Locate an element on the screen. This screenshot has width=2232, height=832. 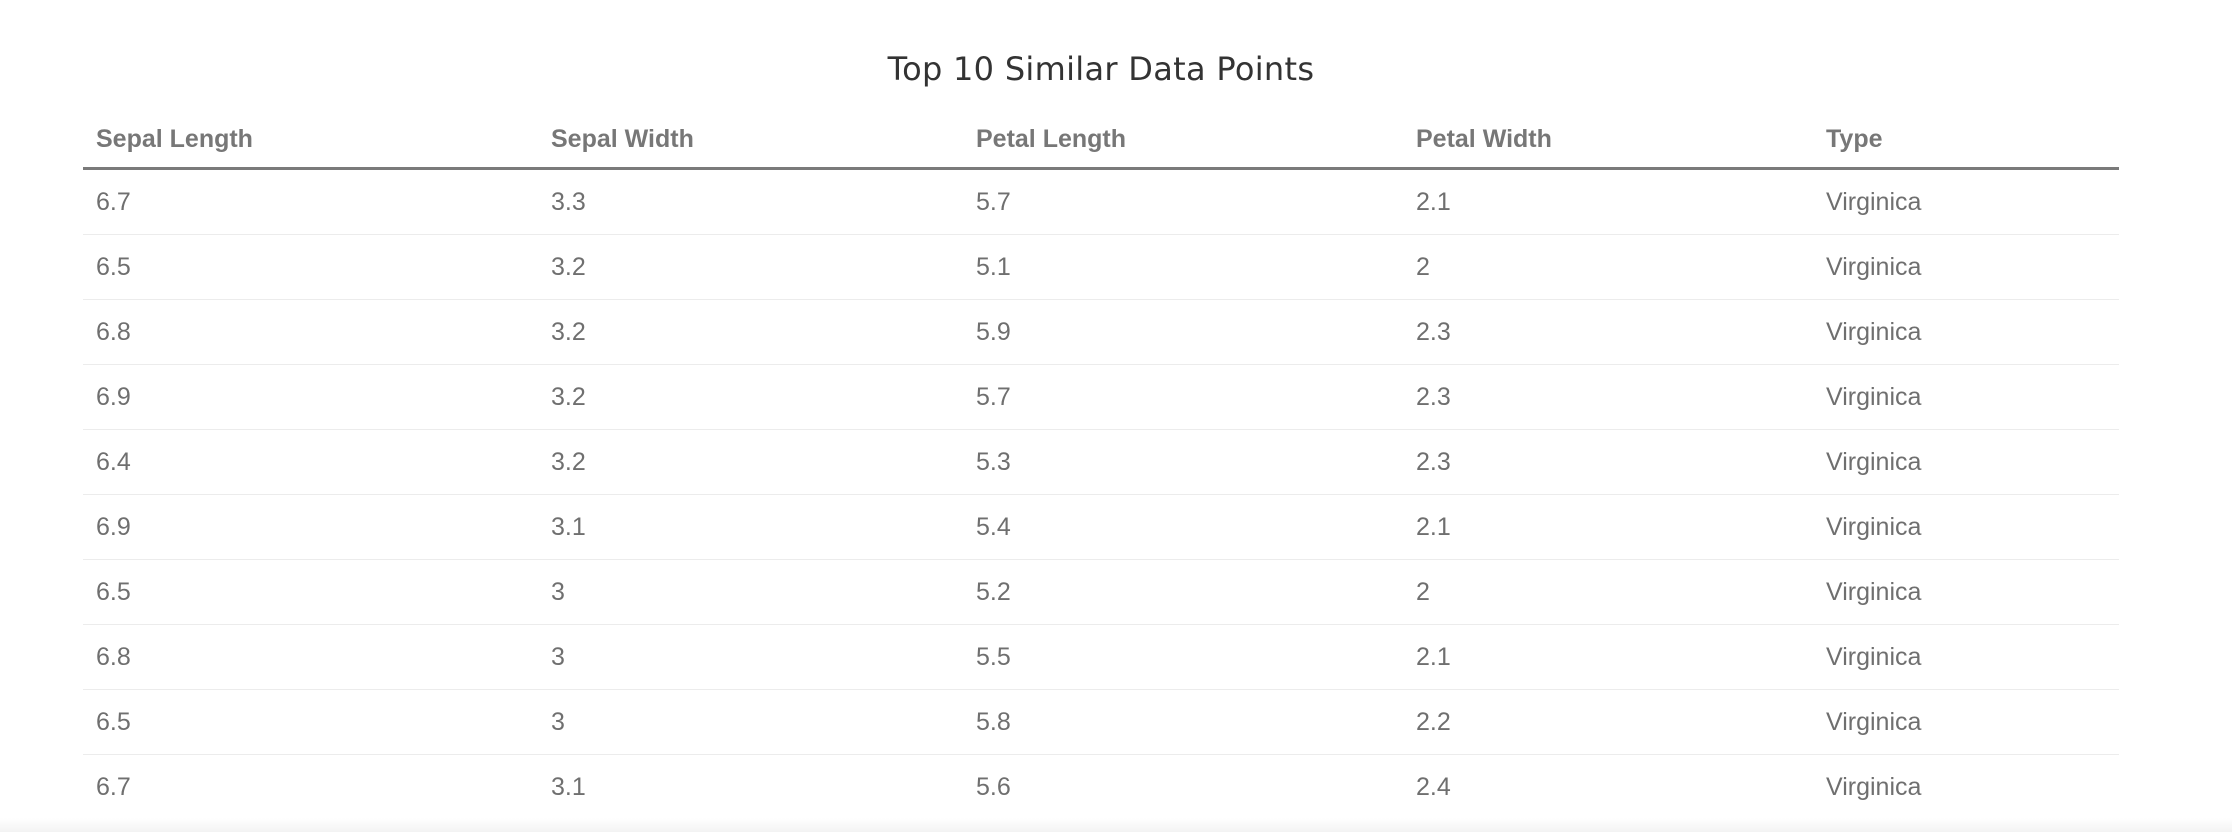
column-header-sepal-length: Sepal Length is located at coordinates (310, 141).